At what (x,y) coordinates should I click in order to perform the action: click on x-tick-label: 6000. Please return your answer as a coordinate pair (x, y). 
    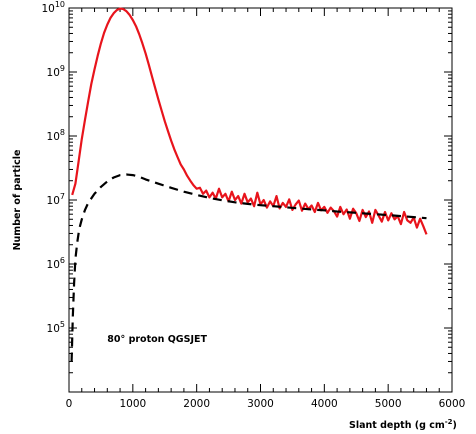
    Looking at the image, I should click on (452, 404).